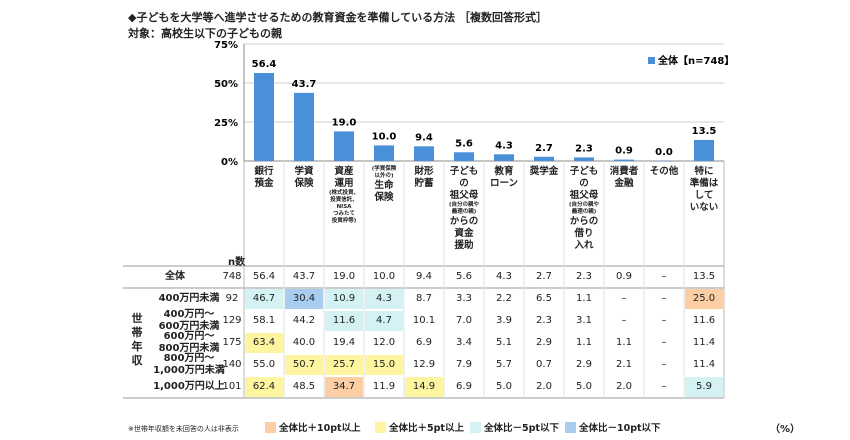  What do you see at coordinates (189, 342) in the screenshot?
I see `row-label: 600万円～ 800万円未満` at bounding box center [189, 342].